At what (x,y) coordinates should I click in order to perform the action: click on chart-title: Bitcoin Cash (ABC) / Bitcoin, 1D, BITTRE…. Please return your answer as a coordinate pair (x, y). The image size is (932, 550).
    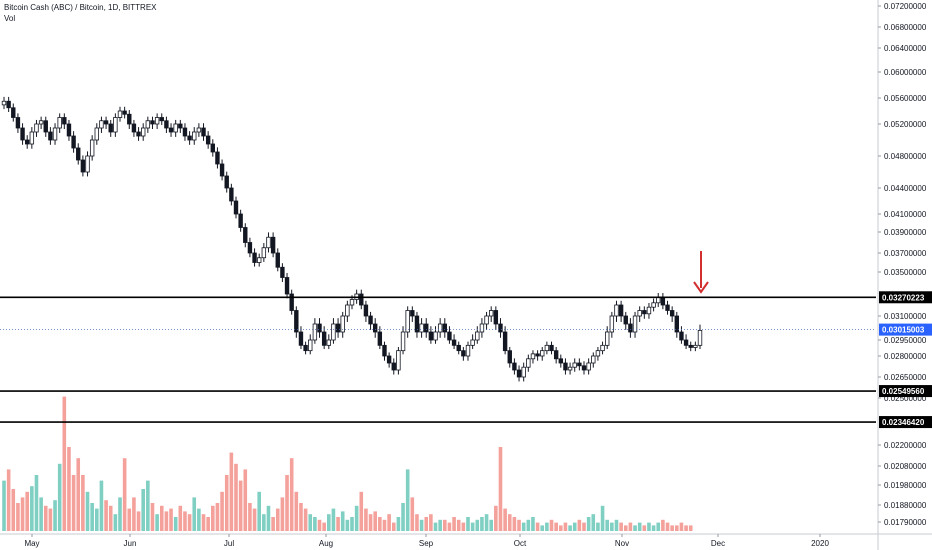
    Looking at the image, I should click on (80, 7).